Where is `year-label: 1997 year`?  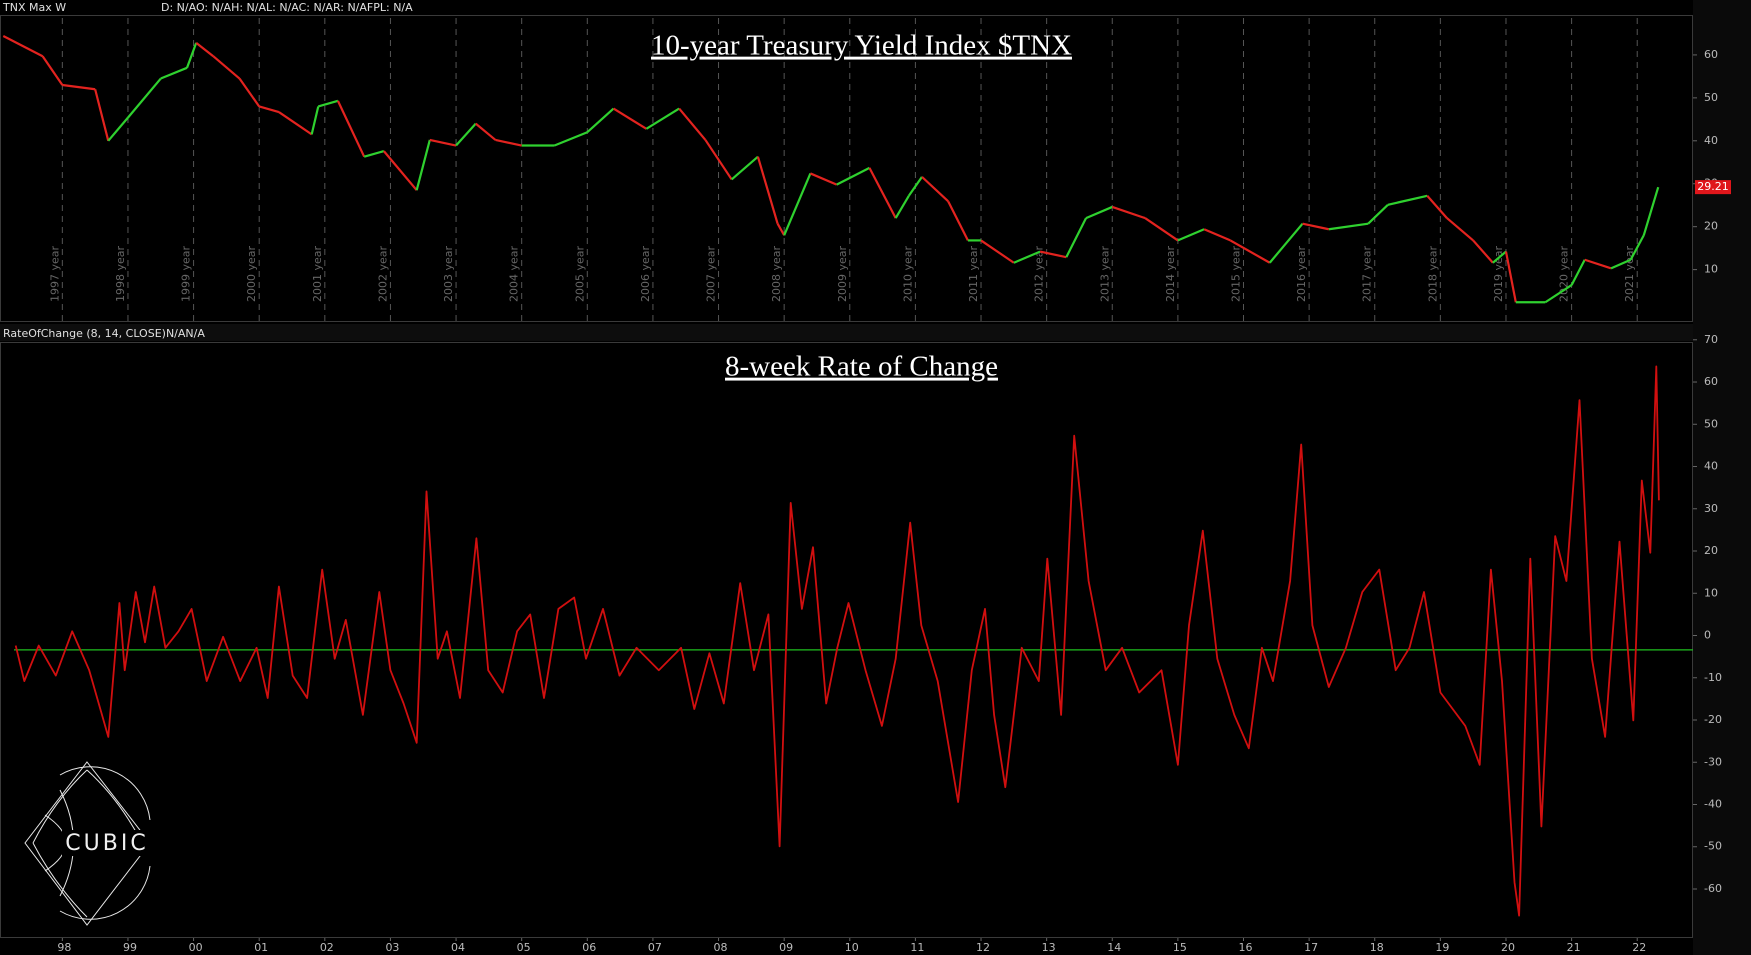 year-label: 1997 year is located at coordinates (54, 273).